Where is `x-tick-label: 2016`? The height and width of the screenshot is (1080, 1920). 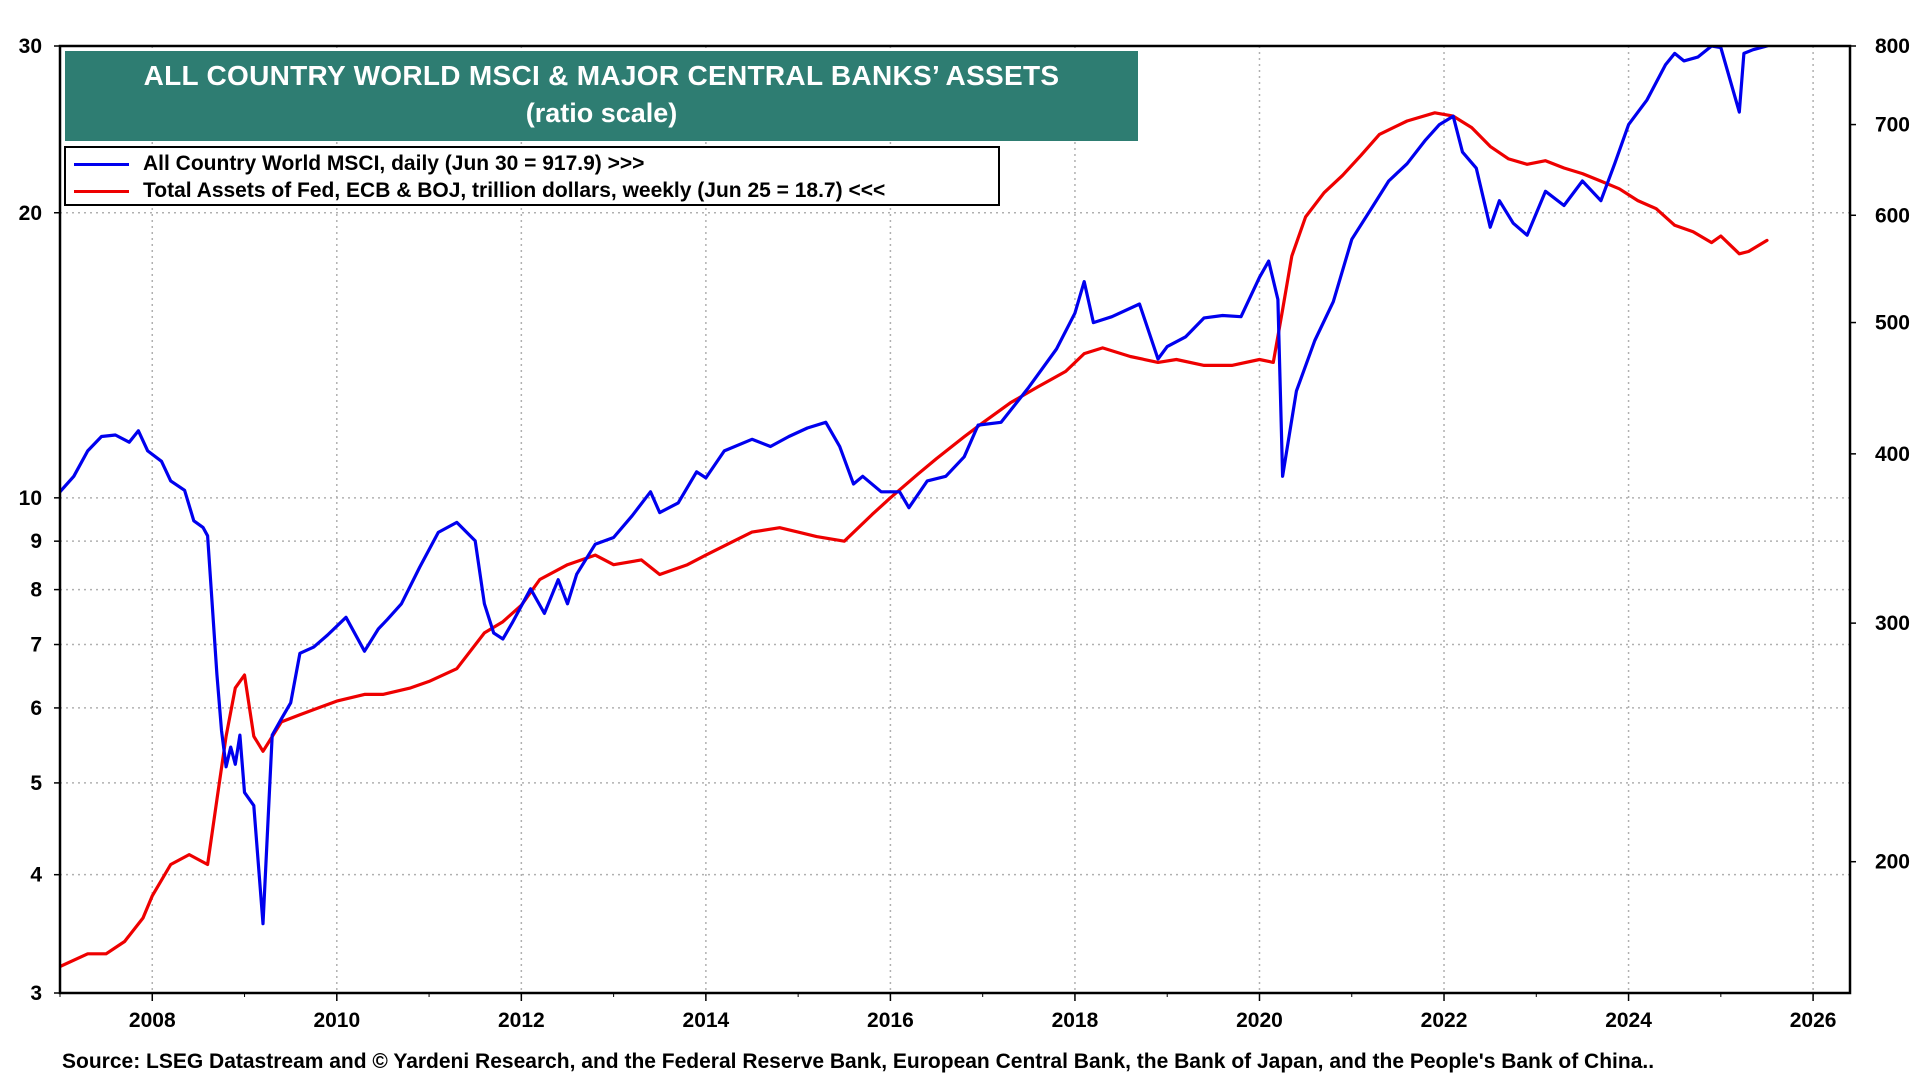 x-tick-label: 2016 is located at coordinates (890, 1020).